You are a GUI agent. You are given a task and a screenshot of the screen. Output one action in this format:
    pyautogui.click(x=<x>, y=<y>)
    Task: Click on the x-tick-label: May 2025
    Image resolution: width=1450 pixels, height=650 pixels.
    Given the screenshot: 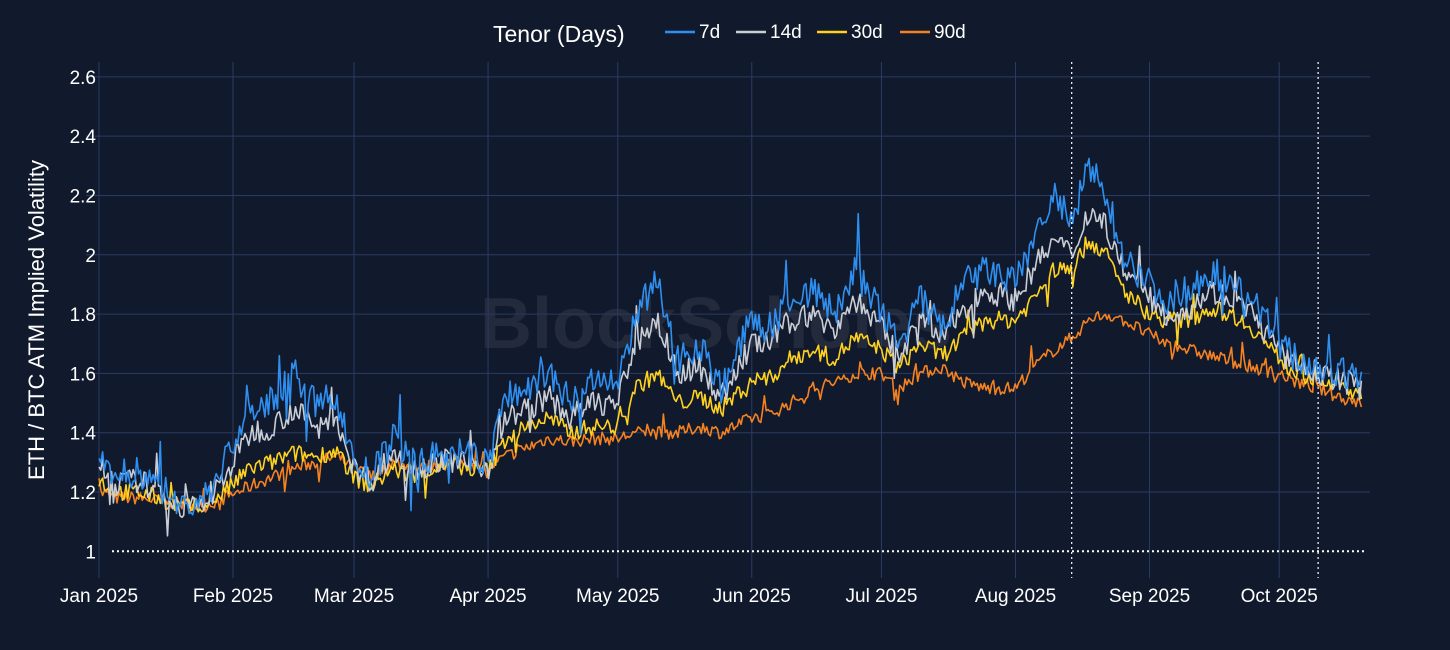 What is the action you would take?
    pyautogui.click(x=617, y=596)
    